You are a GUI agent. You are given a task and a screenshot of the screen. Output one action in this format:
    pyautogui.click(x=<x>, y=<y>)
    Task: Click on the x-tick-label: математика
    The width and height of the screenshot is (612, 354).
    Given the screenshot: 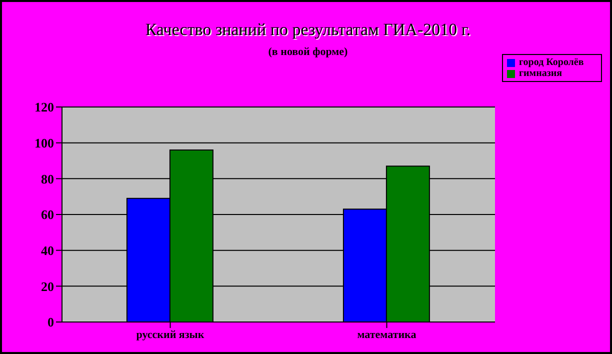 What is the action you would take?
    pyautogui.click(x=387, y=334)
    